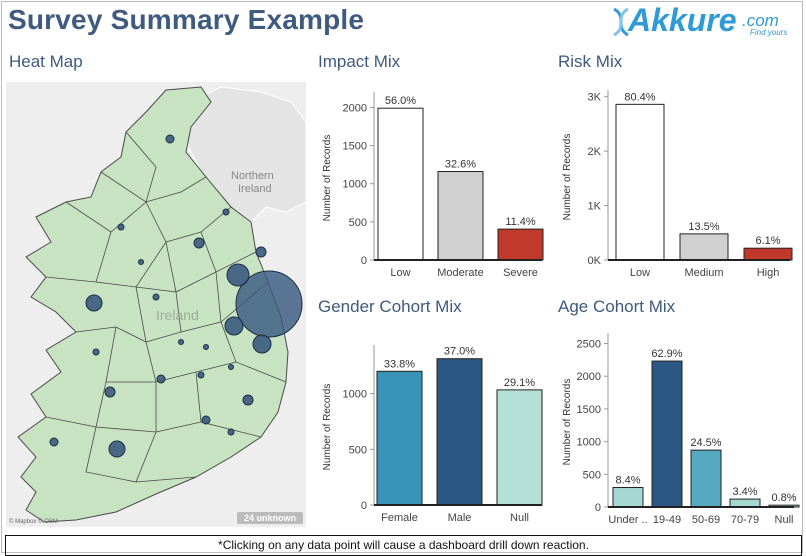  What do you see at coordinates (519, 447) in the screenshot?
I see `bar-null` at bounding box center [519, 447].